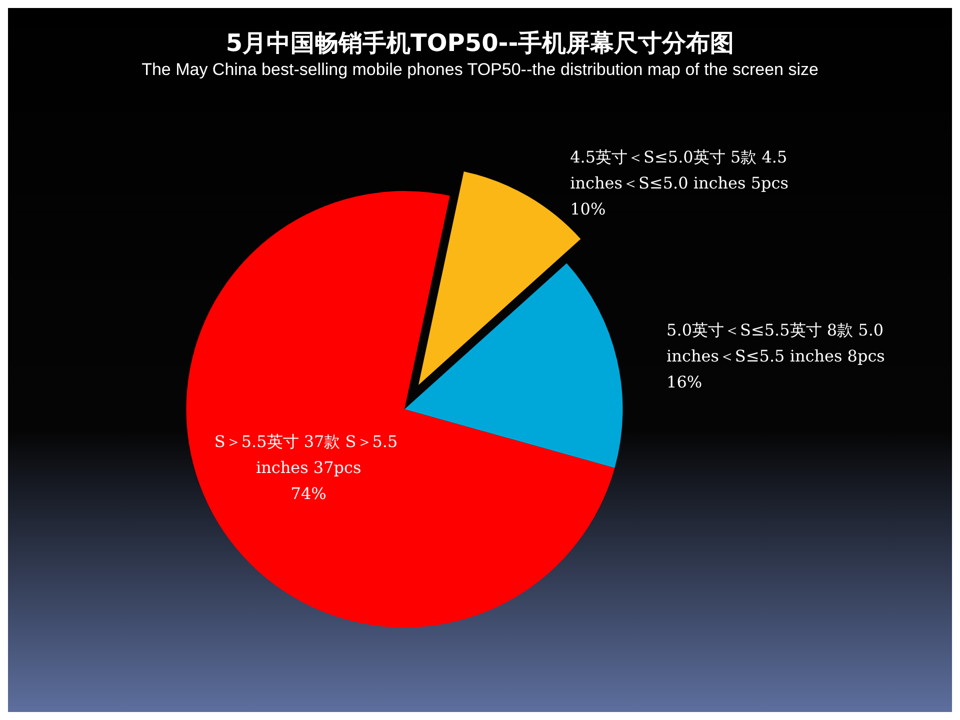  What do you see at coordinates (681, 170) in the screenshot?
I see `slice-label: 4.5英寸＜S≤5.0英寸 5款 4.5 inches＜S≤5.0 inches 5pcs` at bounding box center [681, 170].